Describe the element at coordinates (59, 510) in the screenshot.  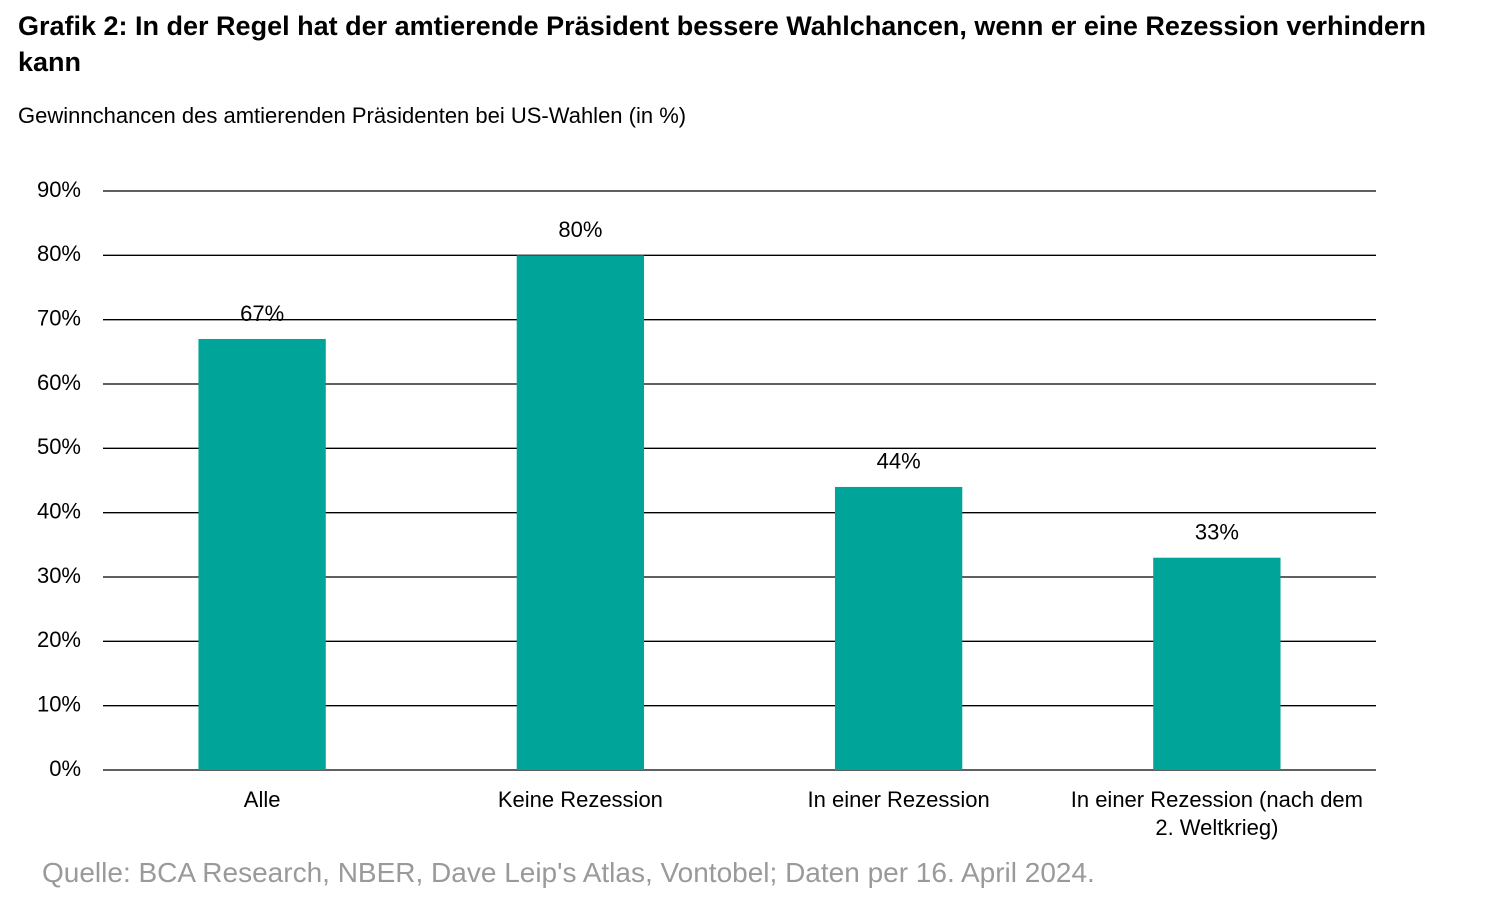
I see `y-tick-label: 40%` at that location.